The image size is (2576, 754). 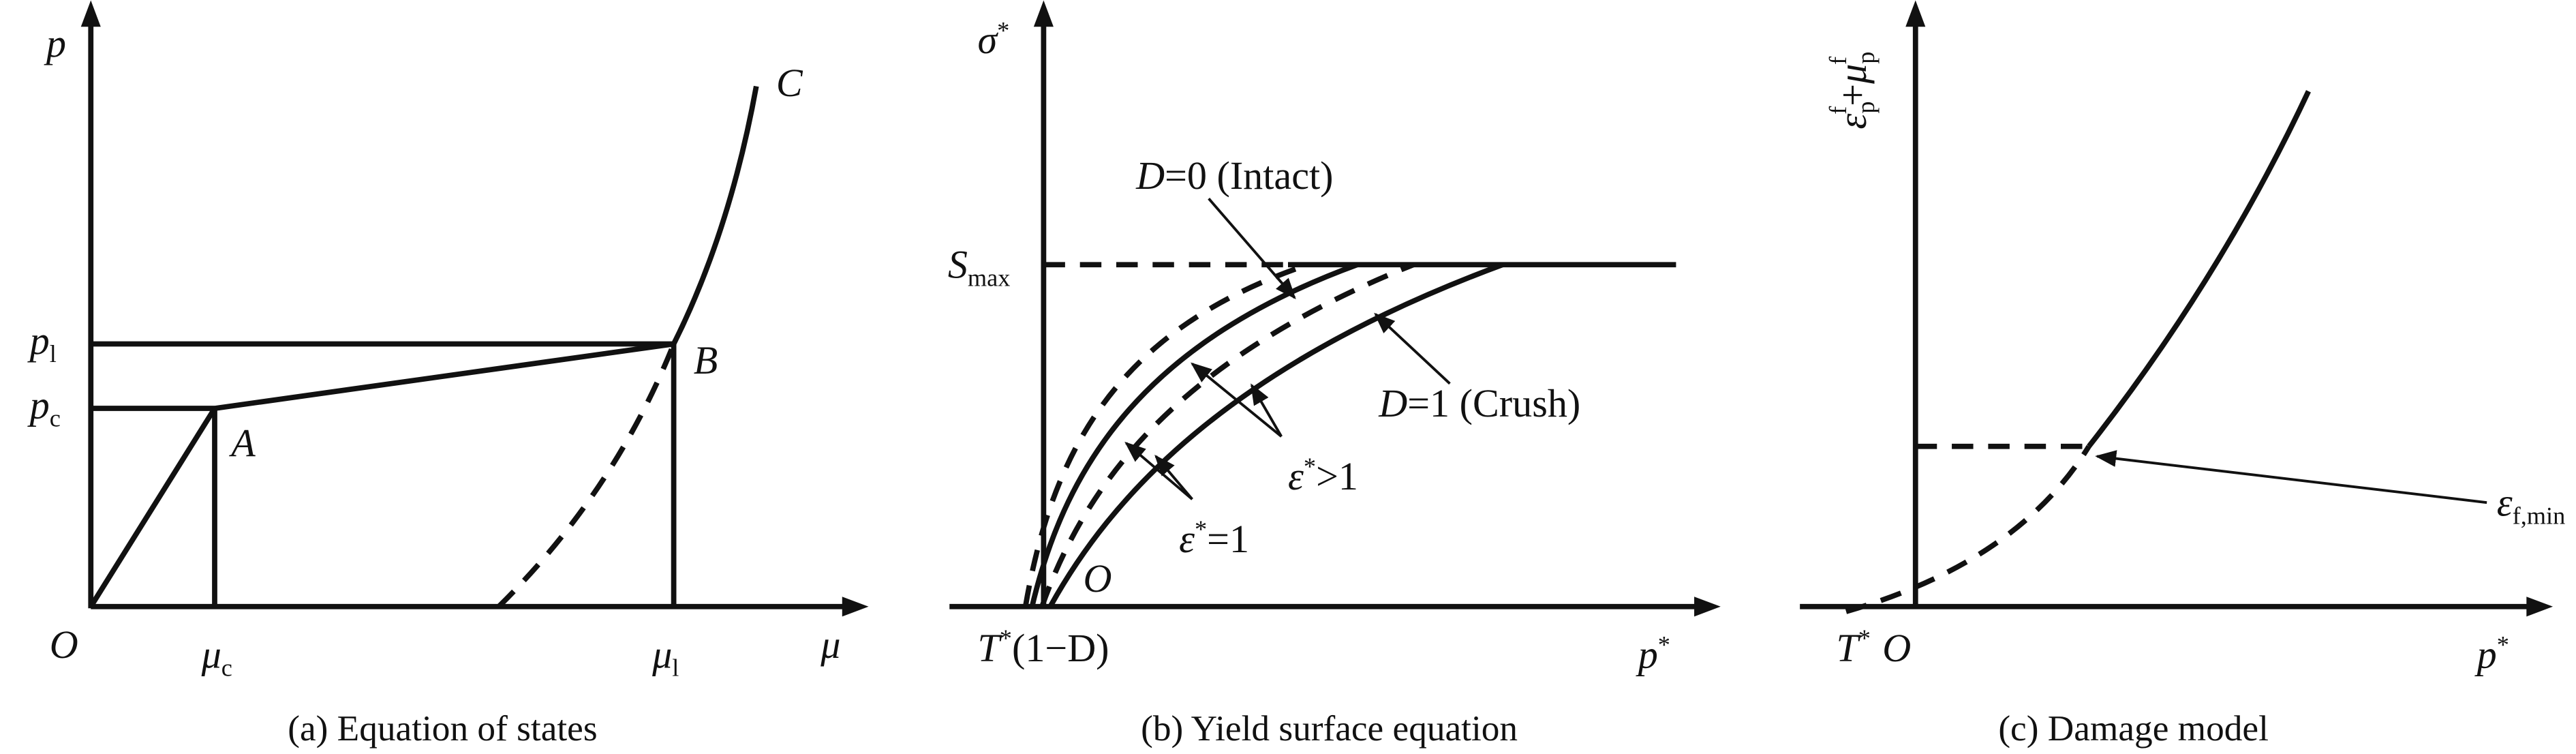 I want to click on label: μc, so click(x=216, y=656).